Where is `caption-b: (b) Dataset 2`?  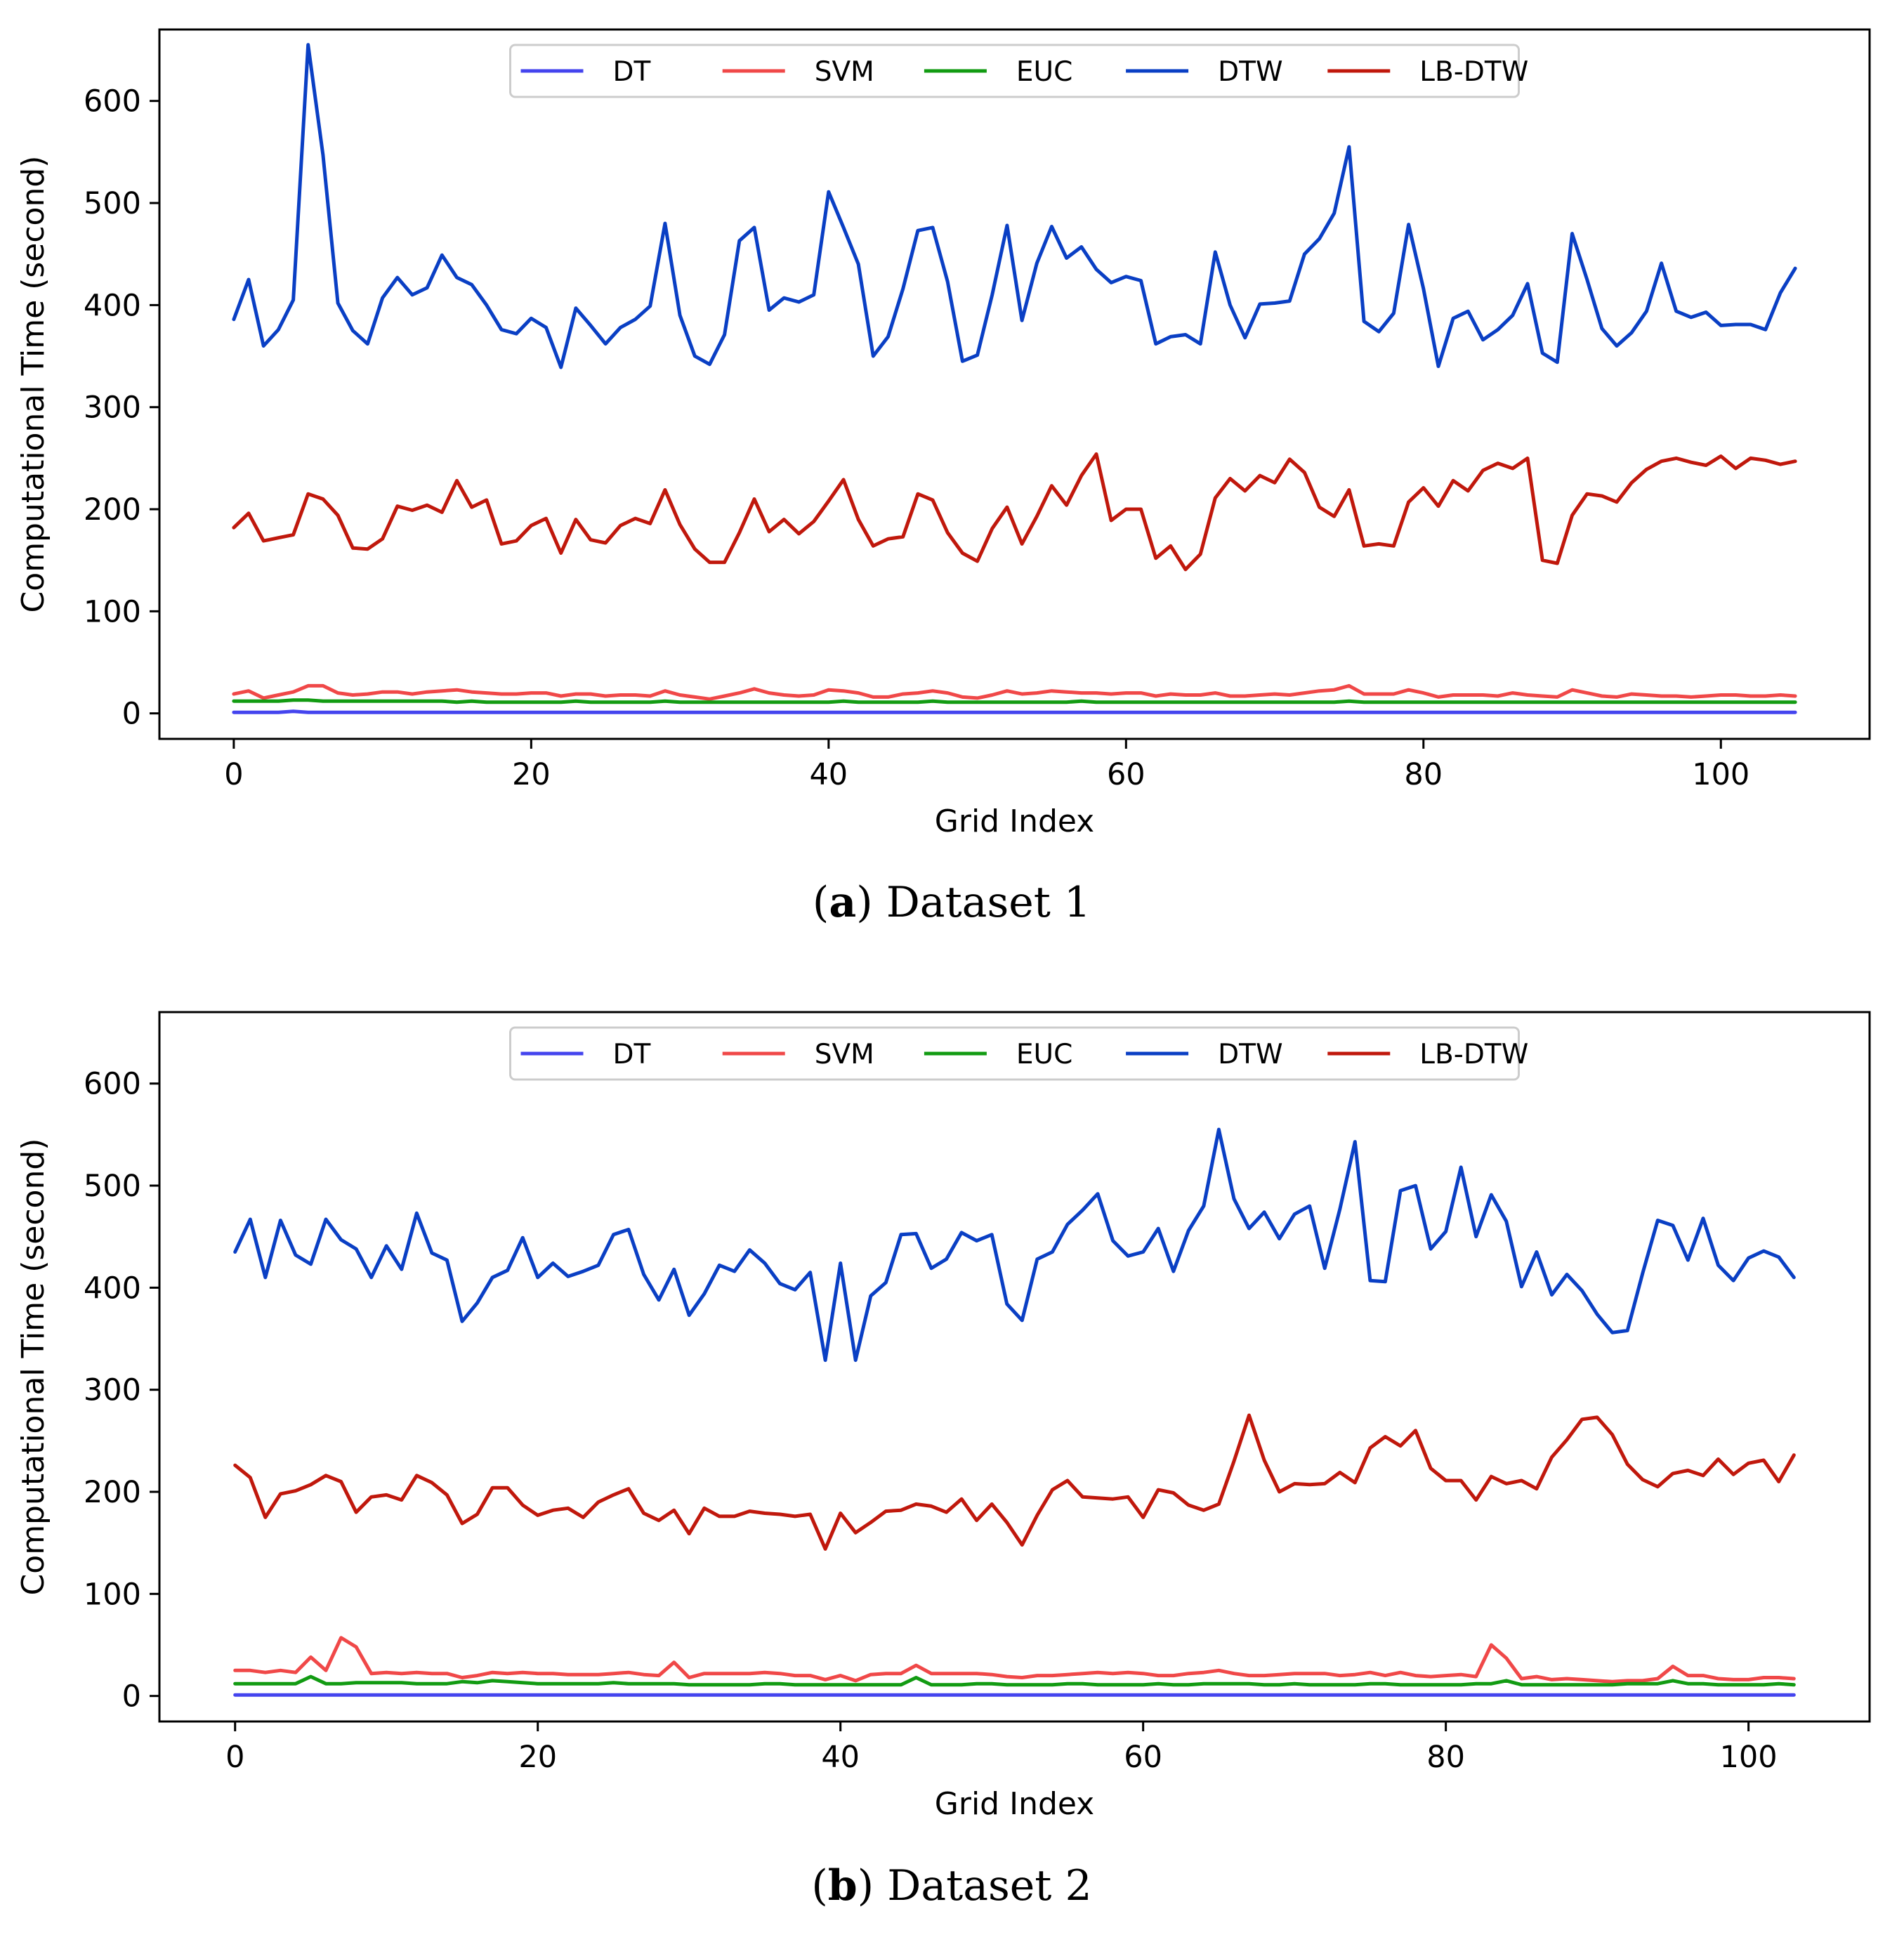
caption-b: (b) Dataset 2 is located at coordinates (951, 1886).